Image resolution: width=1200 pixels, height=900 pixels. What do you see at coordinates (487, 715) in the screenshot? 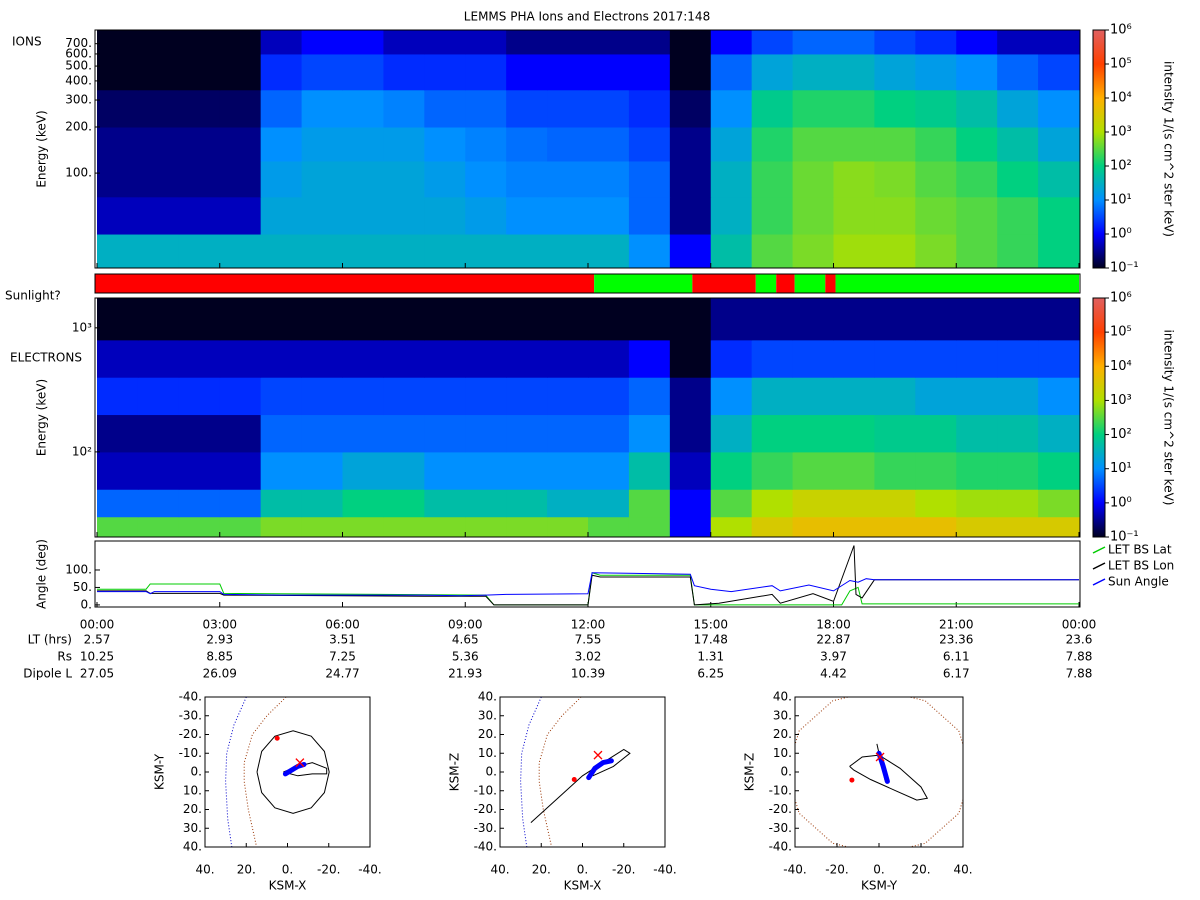
I see `y-tick-label: 30.` at bounding box center [487, 715].